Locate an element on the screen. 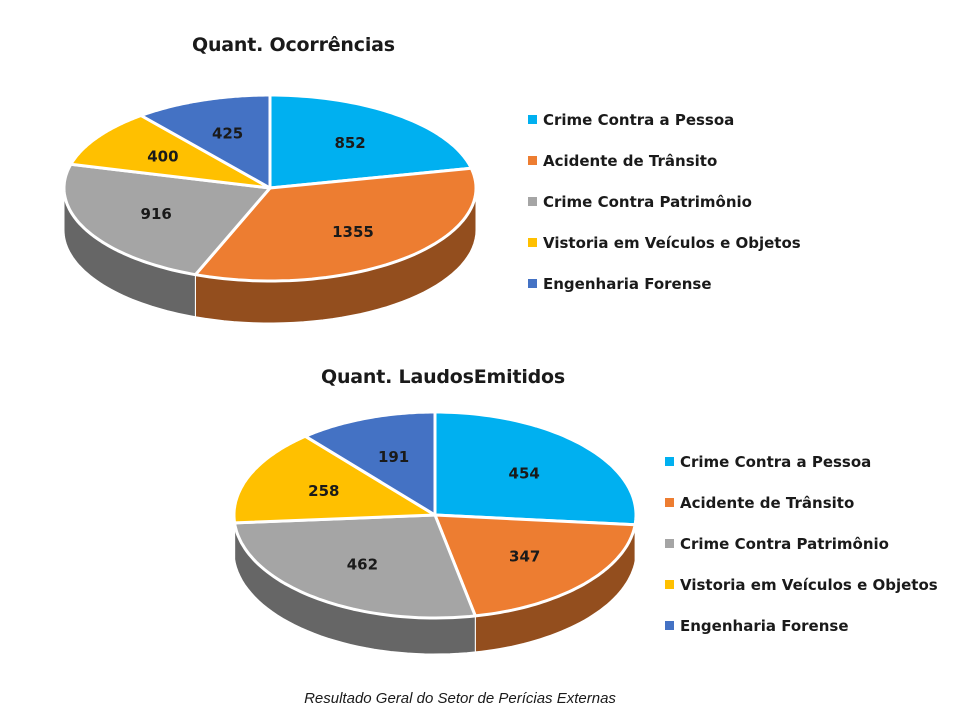  data-label-acidente-de-transito: 347 is located at coordinates (524, 556).